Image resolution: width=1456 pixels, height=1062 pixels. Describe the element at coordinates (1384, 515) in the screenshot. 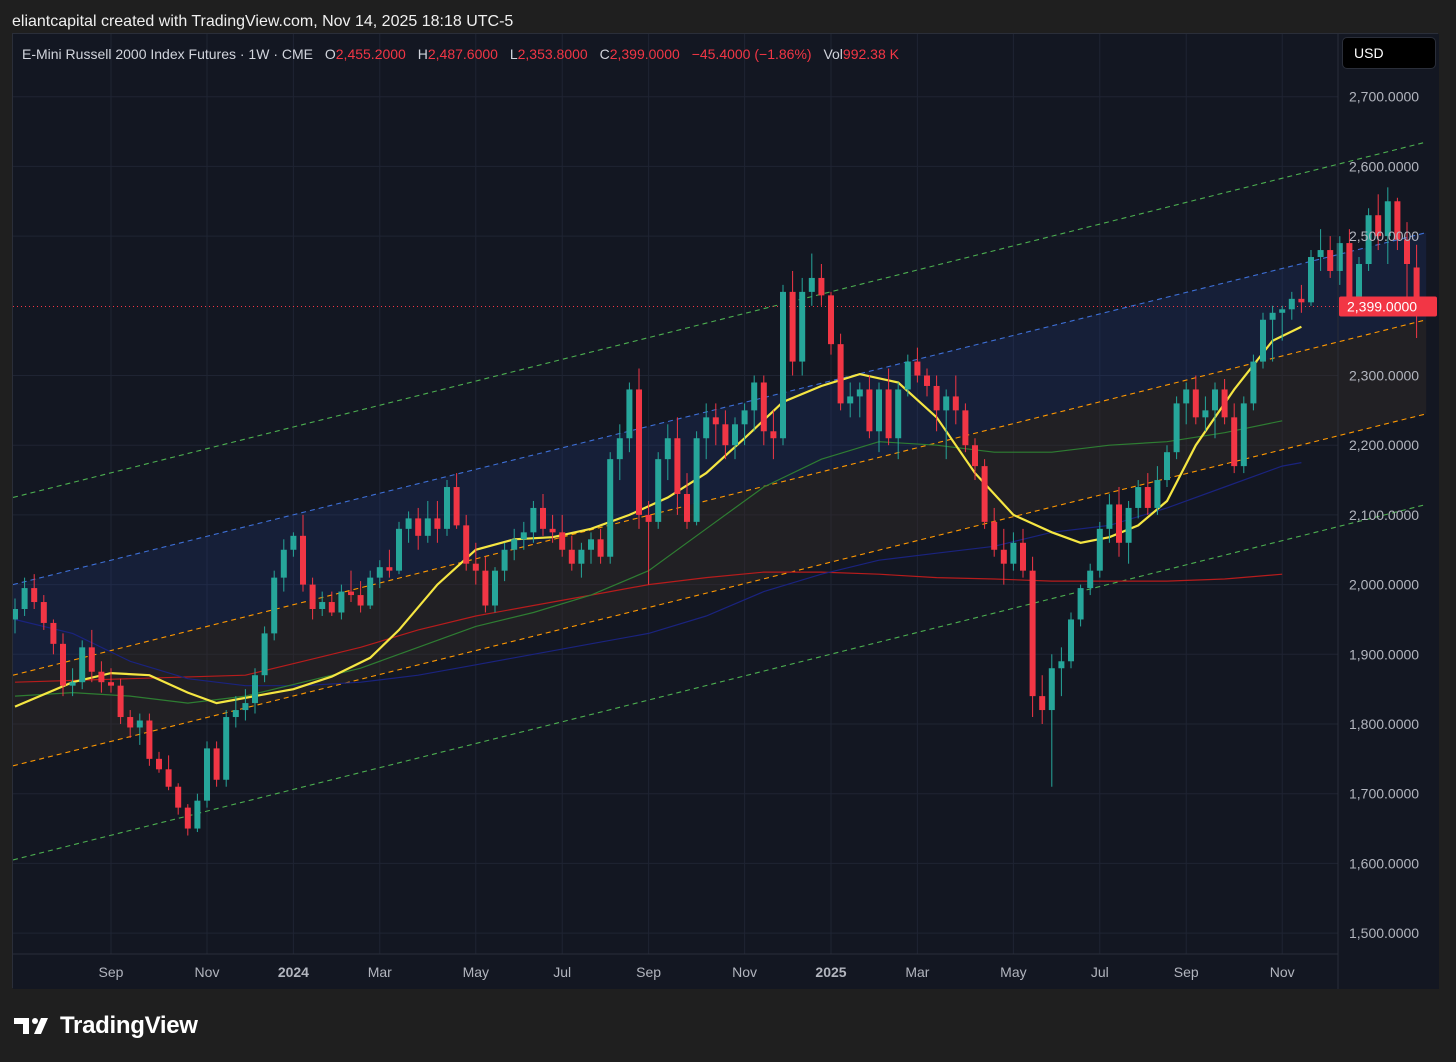

I see `y-tick-label: 2,100.0000` at that location.